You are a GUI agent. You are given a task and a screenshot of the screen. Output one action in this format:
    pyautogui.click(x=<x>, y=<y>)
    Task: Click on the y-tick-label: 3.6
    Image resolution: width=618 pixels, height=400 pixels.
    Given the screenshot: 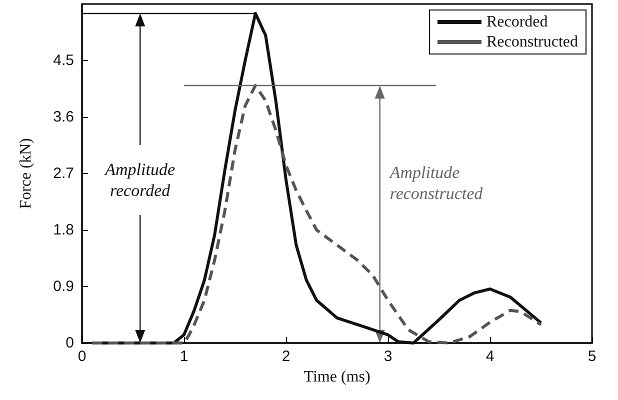 What is the action you would take?
    pyautogui.click(x=63, y=117)
    